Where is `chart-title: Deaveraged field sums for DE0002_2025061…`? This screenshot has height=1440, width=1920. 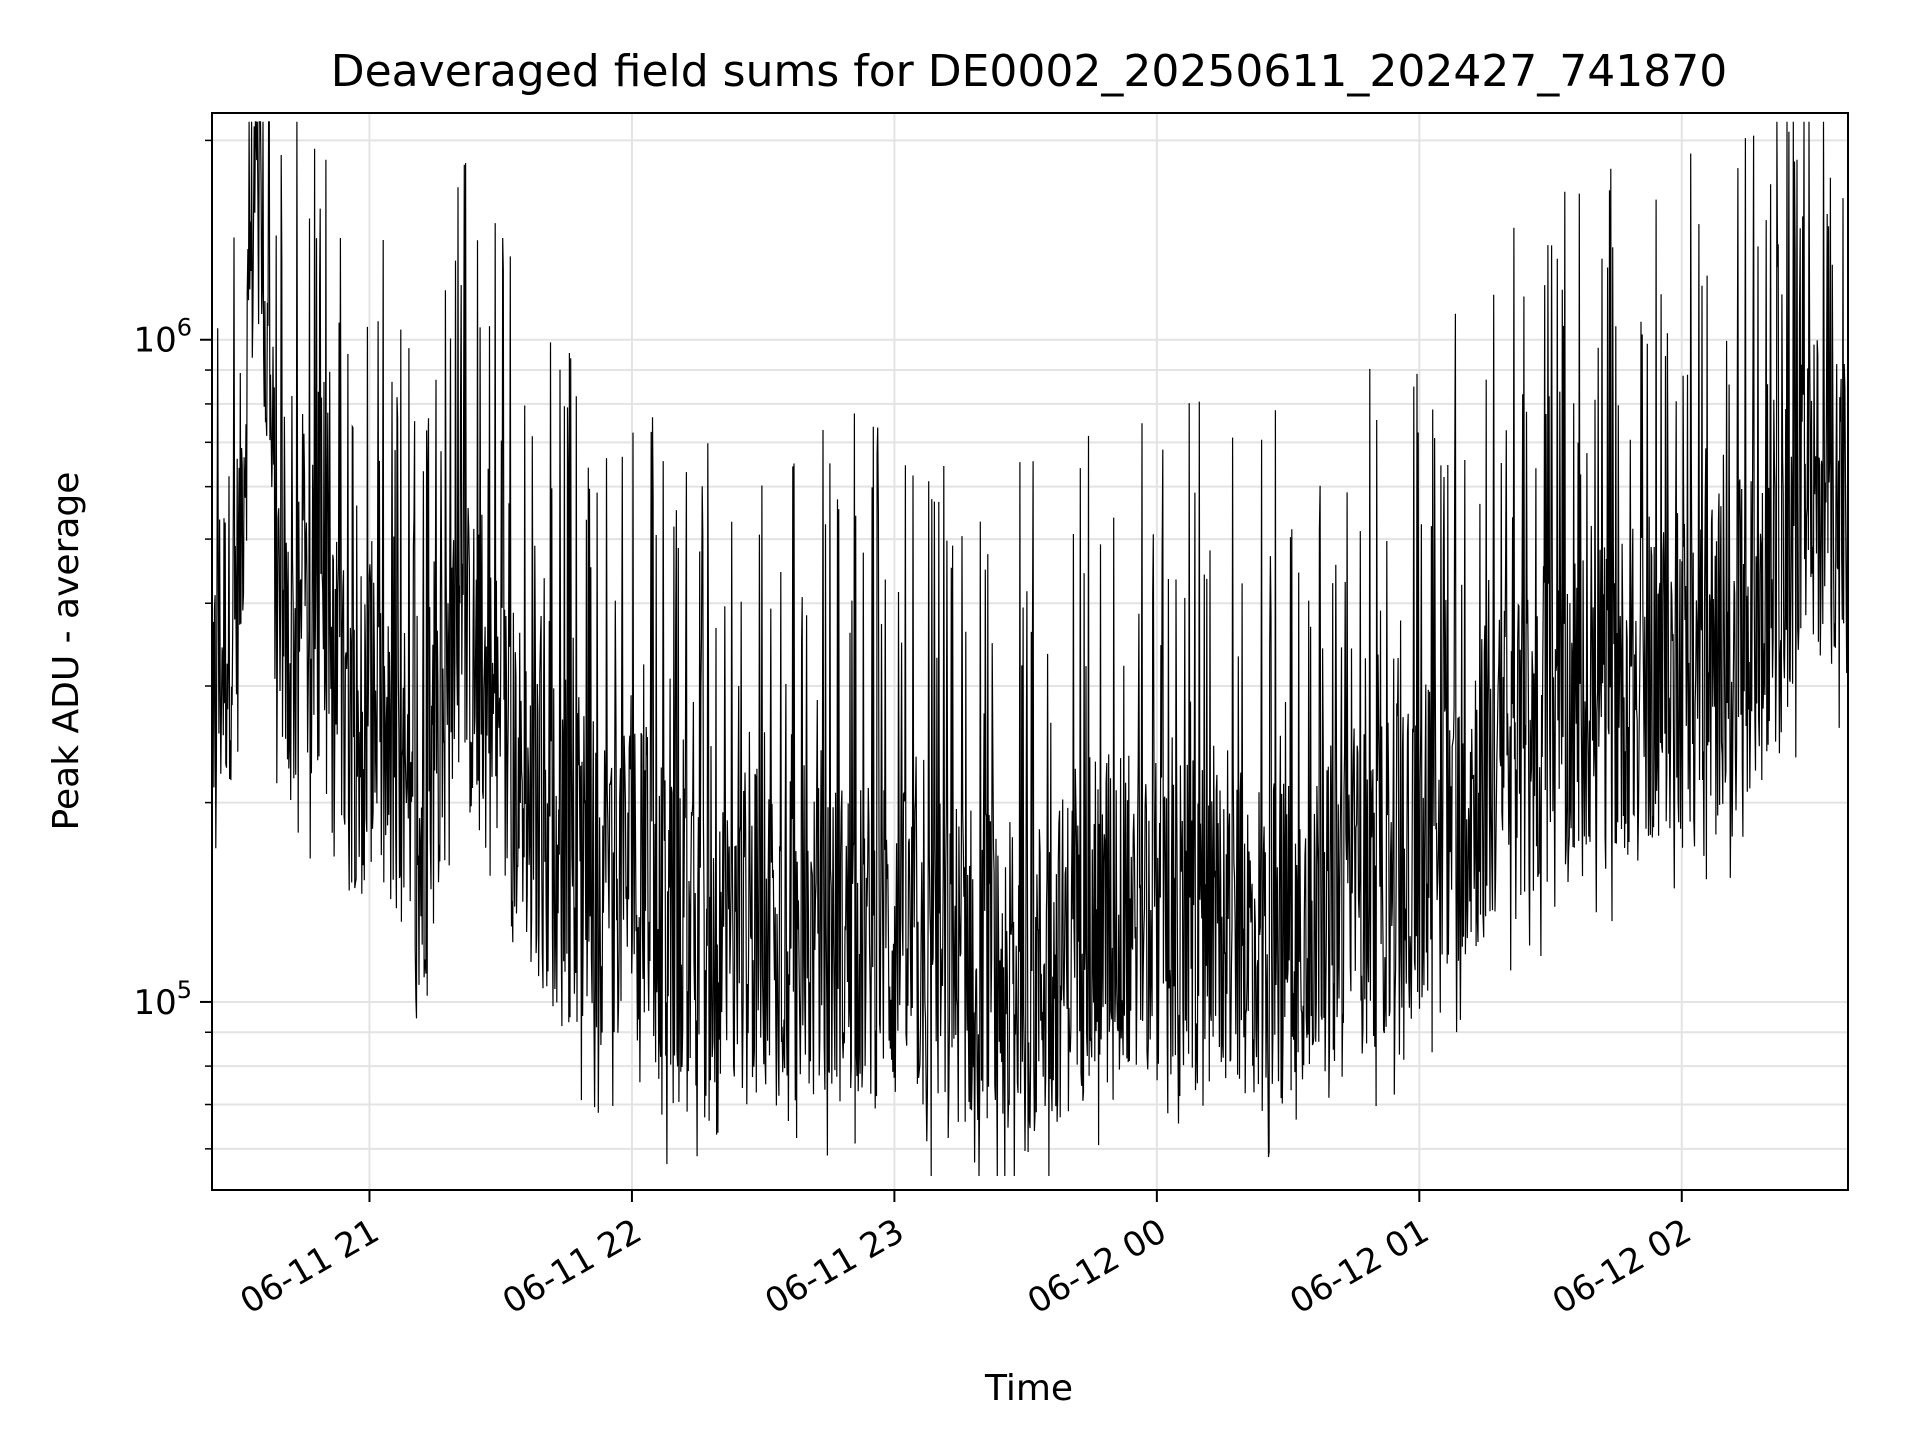 chart-title: Deaveraged field sums for DE0002_2025061… is located at coordinates (1029, 71).